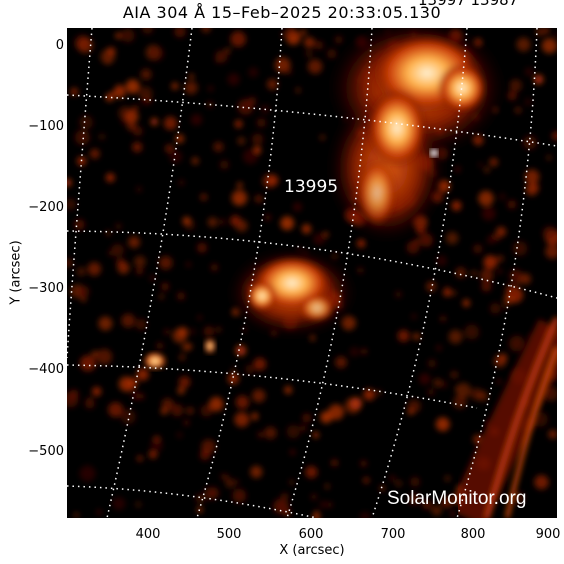 The width and height of the screenshot is (564, 564). Describe the element at coordinates (46, 288) in the screenshot. I see `y-tick: −300` at that location.